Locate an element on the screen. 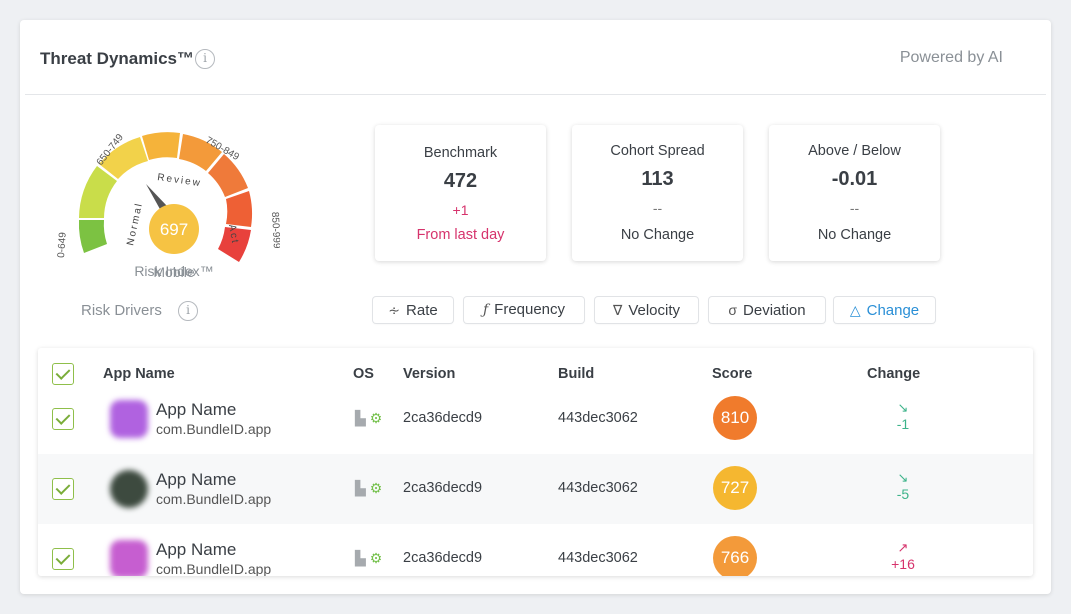 The width and height of the screenshot is (1071, 614). gauge-label-line1: Mobile is located at coordinates (173, 271).